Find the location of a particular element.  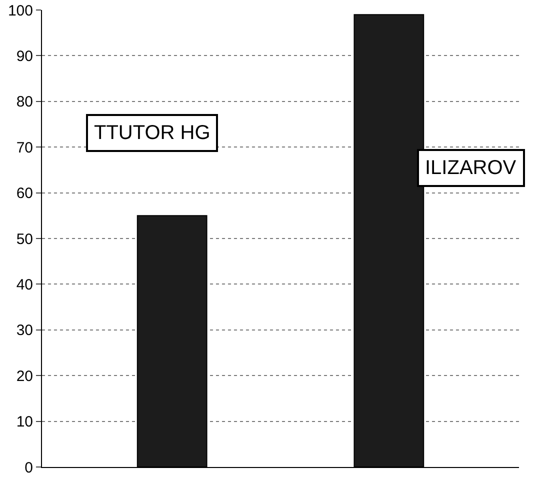

y-tick-label: 0 is located at coordinates (28, 467).